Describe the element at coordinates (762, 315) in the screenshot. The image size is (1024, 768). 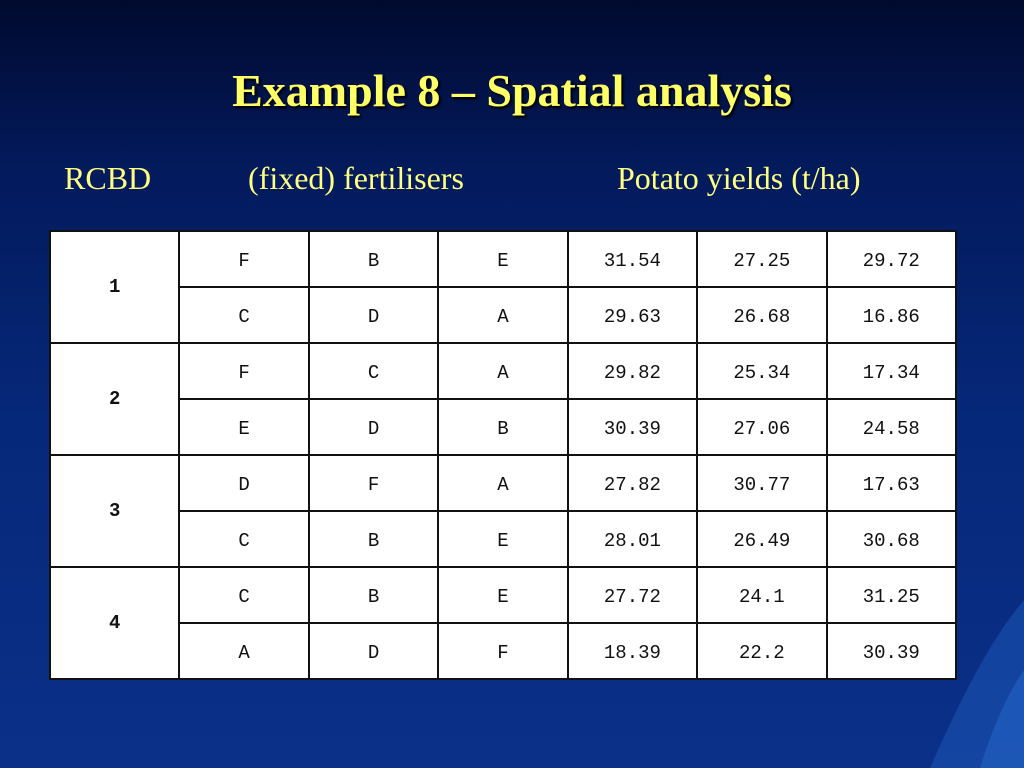
I see `yield-cell: 26.68` at that location.